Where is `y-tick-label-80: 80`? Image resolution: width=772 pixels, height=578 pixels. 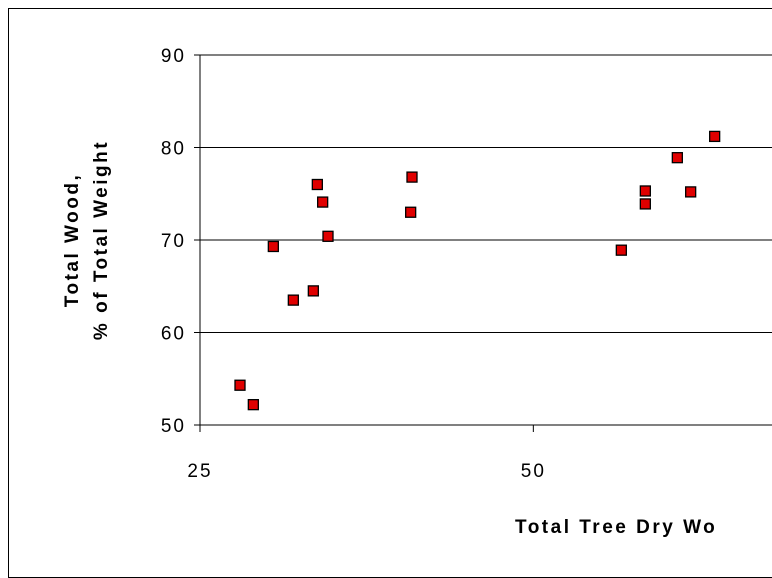 y-tick-label-80: 80 is located at coordinates (173, 149).